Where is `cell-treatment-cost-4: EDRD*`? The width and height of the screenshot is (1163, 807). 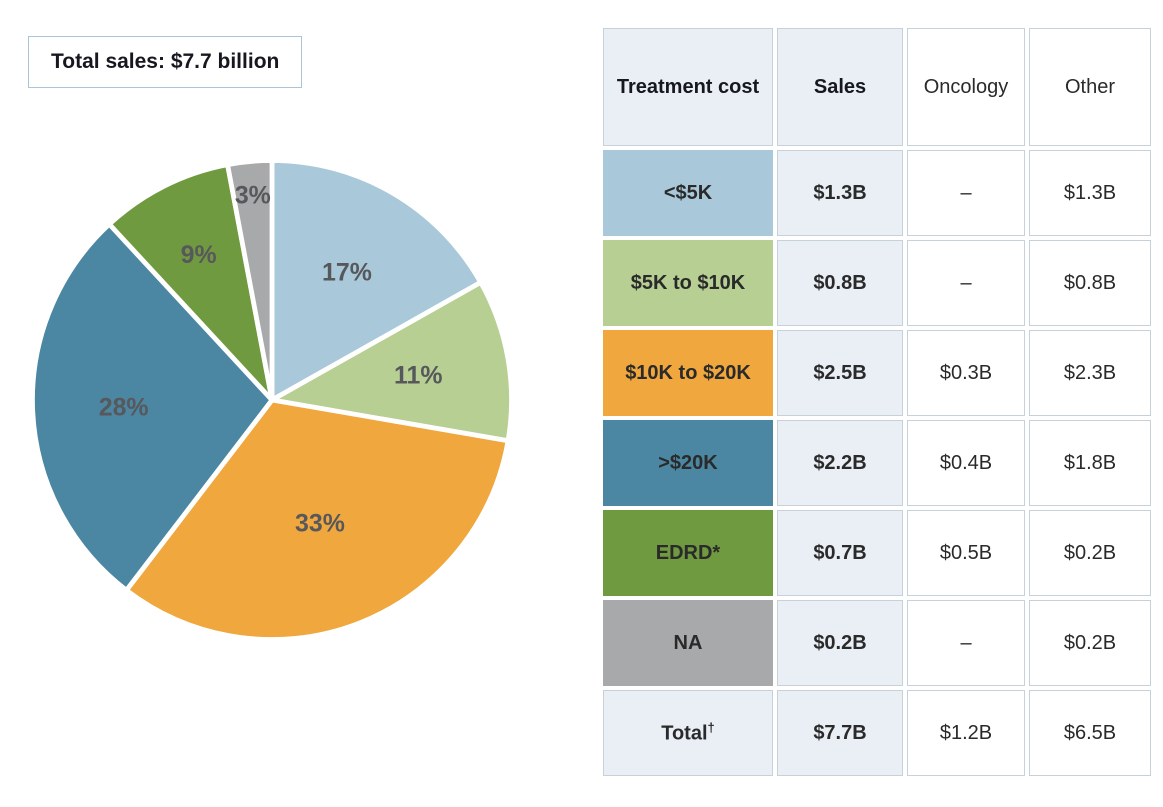 cell-treatment-cost-4: EDRD* is located at coordinates (688, 553).